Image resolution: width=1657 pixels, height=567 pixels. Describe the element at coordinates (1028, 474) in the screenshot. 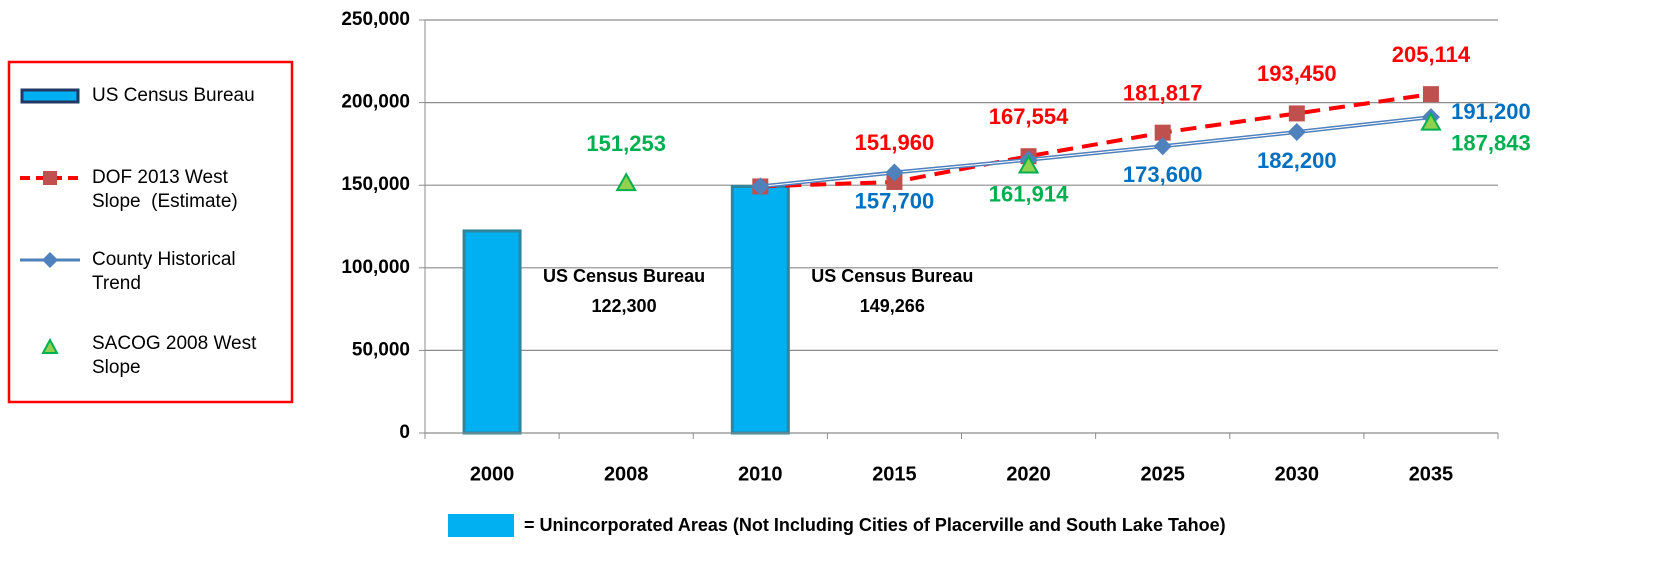

I see `x-tick-label: 2020` at that location.